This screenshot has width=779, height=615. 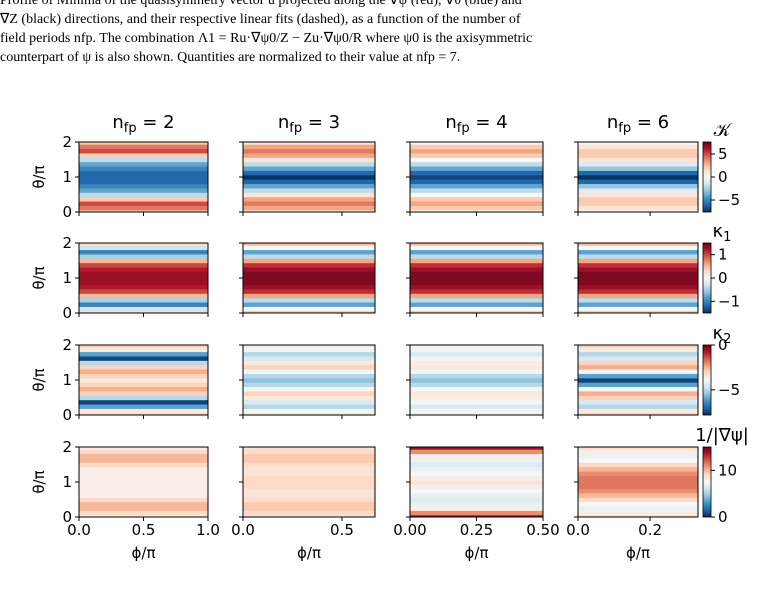 What do you see at coordinates (723, 154) in the screenshot?
I see `colorbar-tick-label: 5` at bounding box center [723, 154].